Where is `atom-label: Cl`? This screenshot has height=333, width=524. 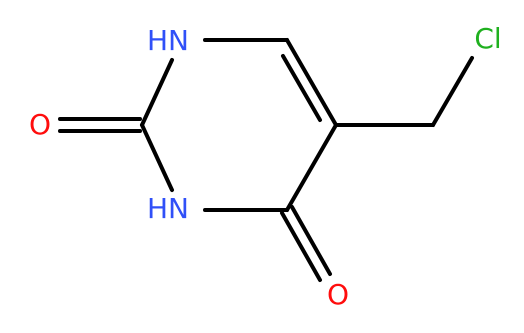 atom-label: Cl is located at coordinates (487, 38).